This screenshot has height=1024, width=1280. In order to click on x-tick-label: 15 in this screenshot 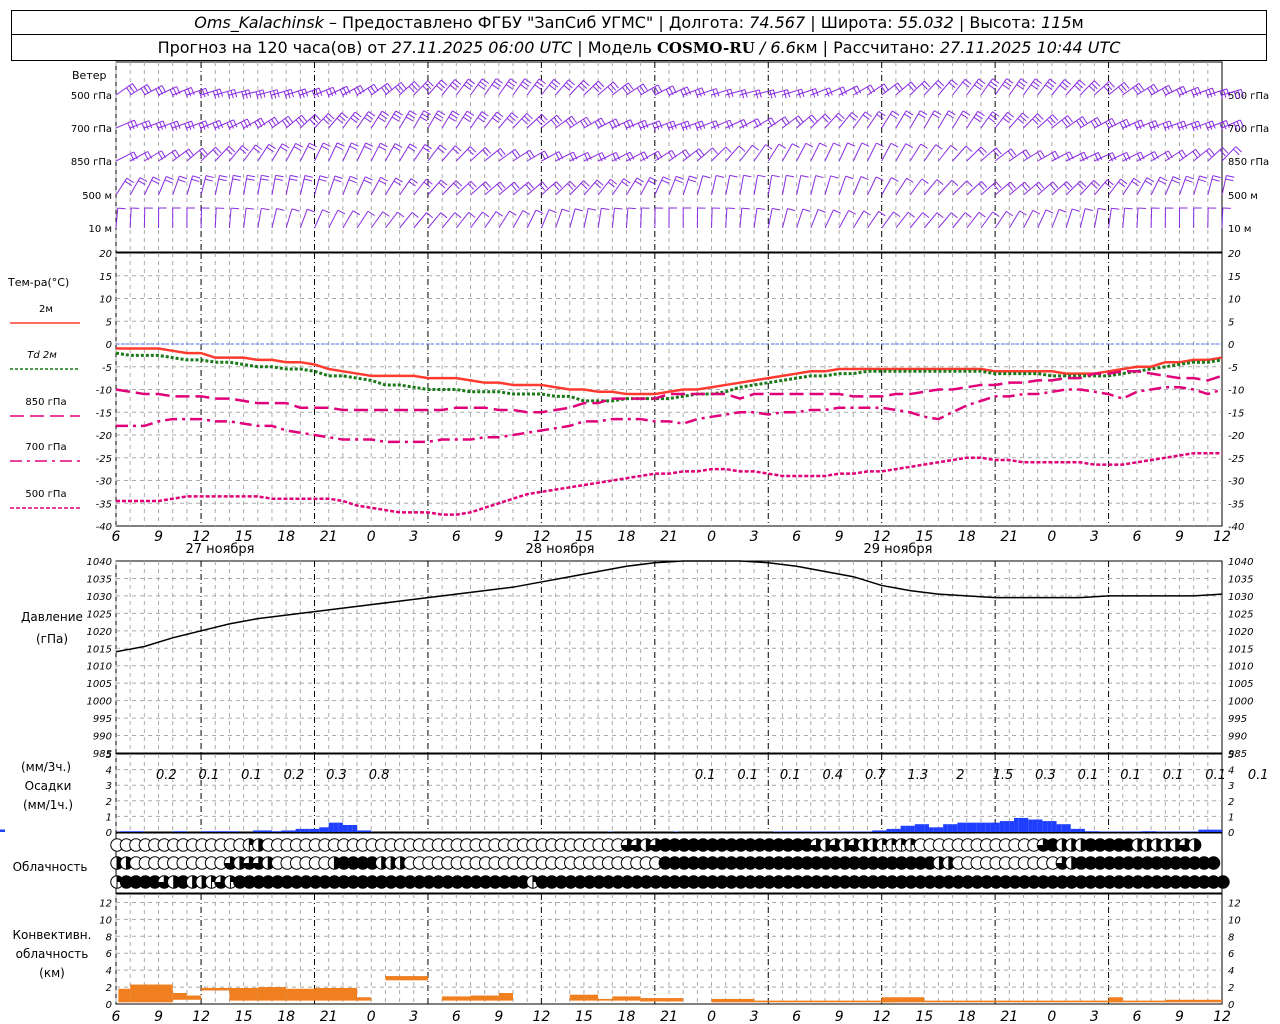, I will do `click(244, 1016)`.